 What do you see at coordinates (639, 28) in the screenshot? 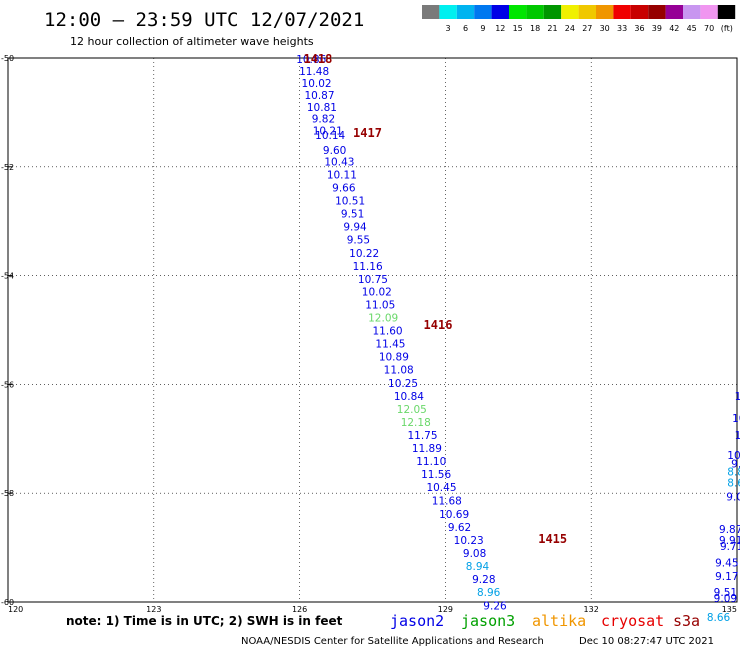
I see `color-scale-label: 36` at bounding box center [639, 28].